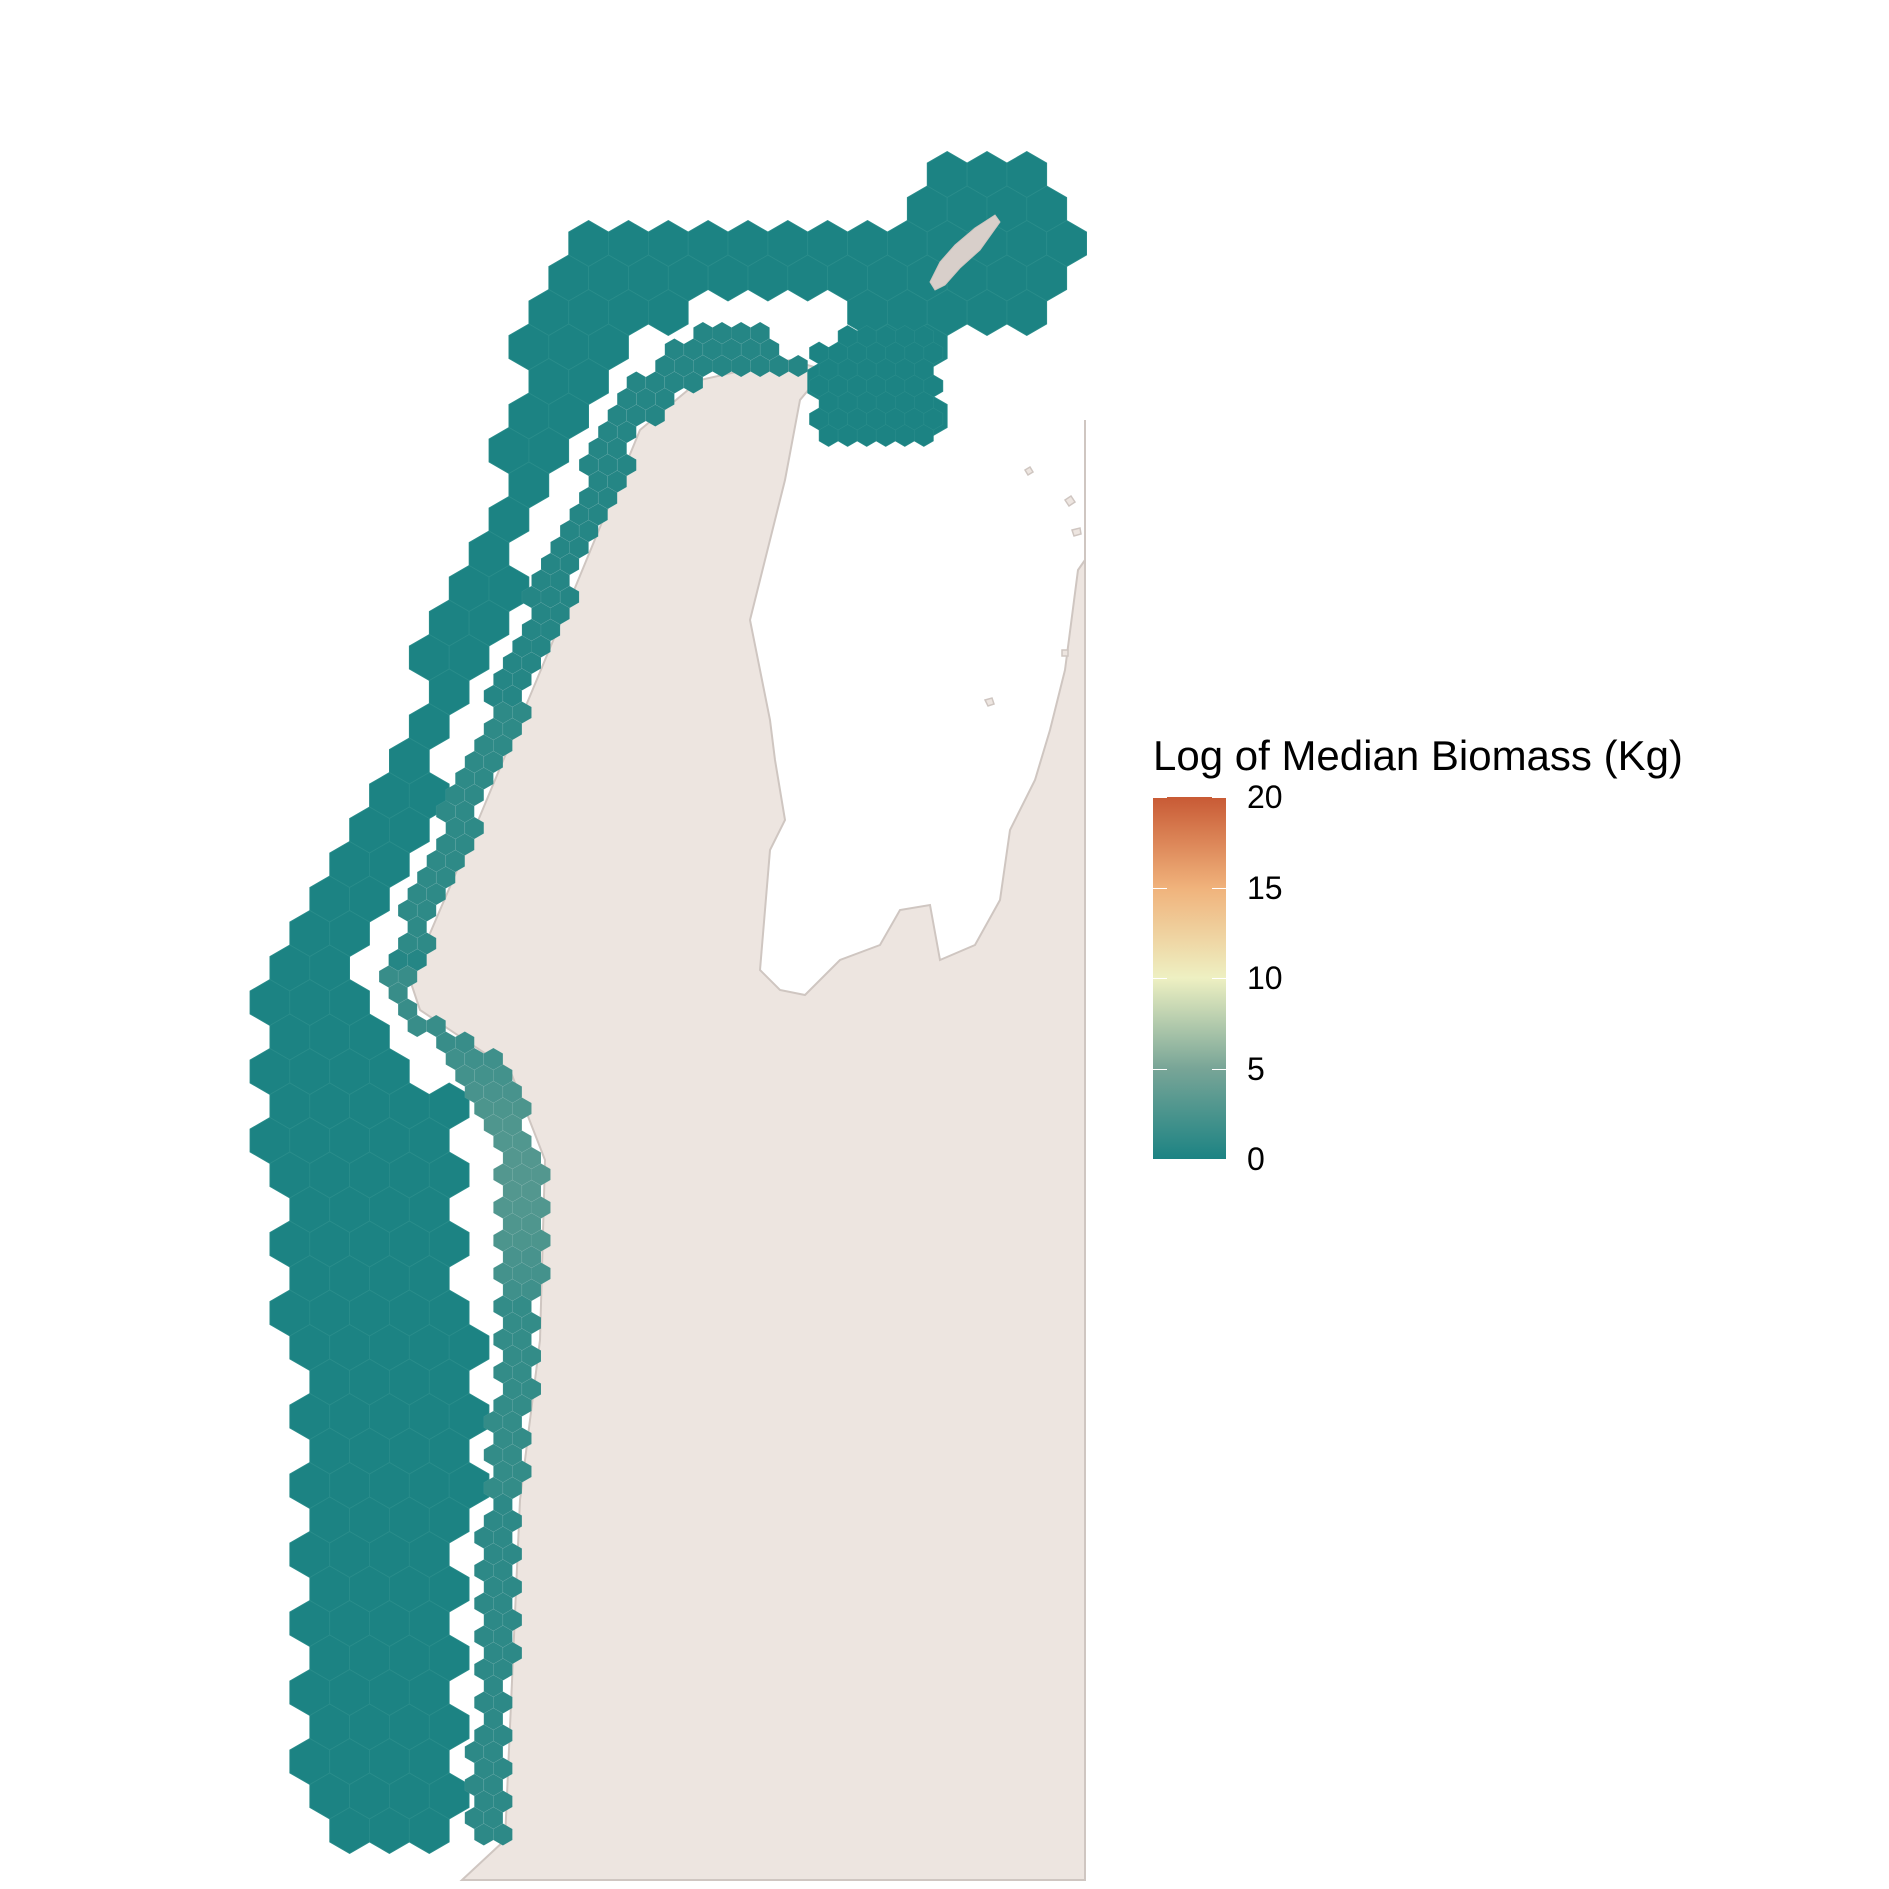 The image size is (1889, 1889). I want to click on legend-title: Log of Median Biomass (Kg), so click(1418, 755).